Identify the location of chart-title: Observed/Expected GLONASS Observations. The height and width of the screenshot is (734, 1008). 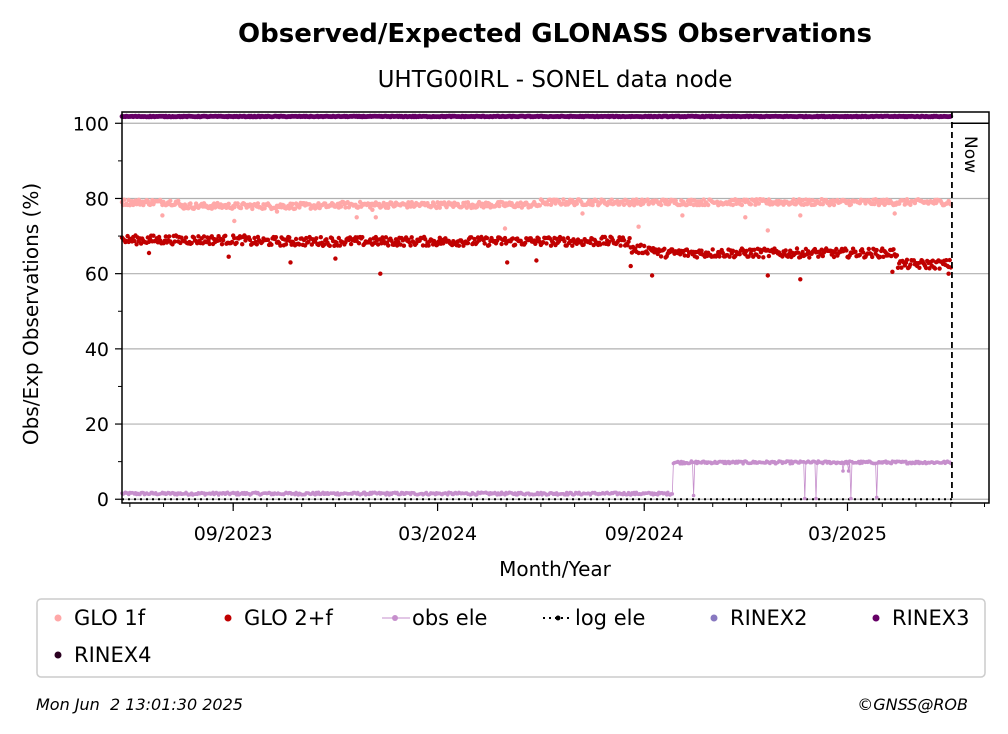
(555, 34).